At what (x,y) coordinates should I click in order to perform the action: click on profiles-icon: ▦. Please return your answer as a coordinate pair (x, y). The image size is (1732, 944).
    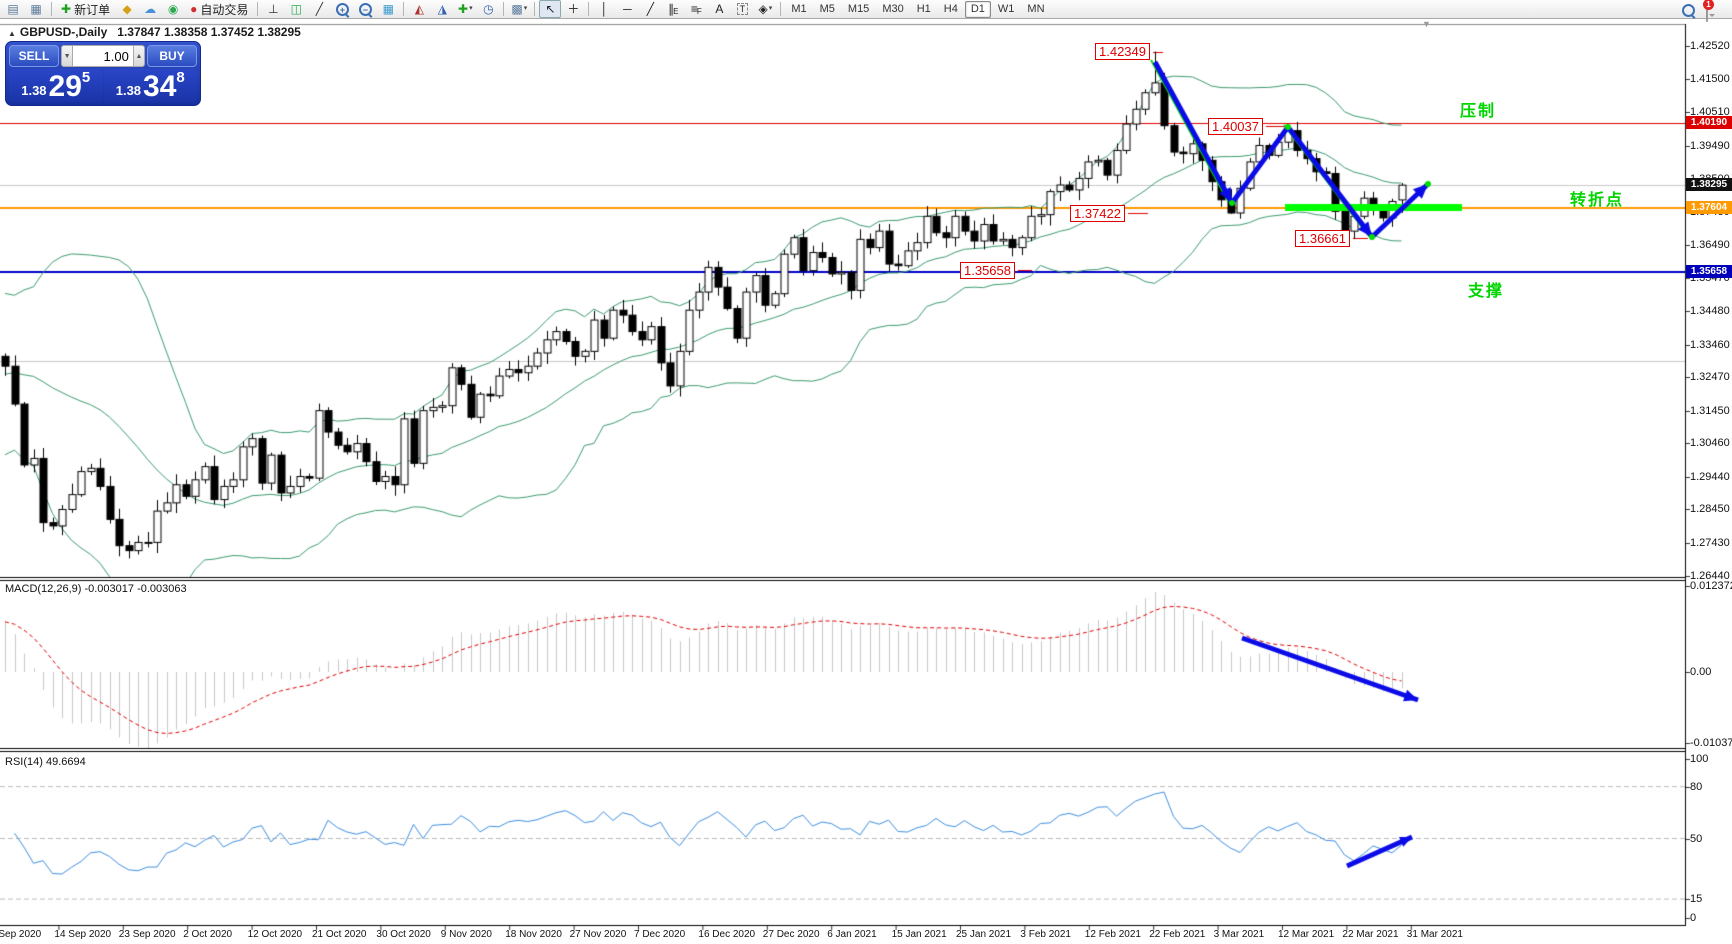
    Looking at the image, I should click on (36, 9).